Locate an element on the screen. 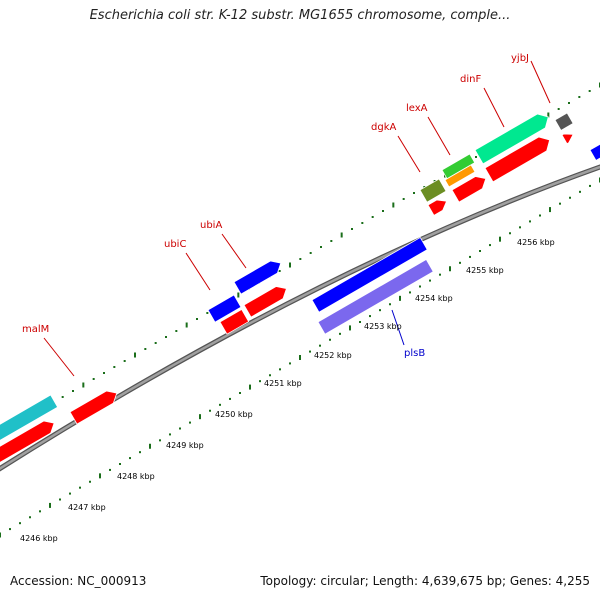  kbp-tick-label: 4247 kbp is located at coordinates (87, 507).